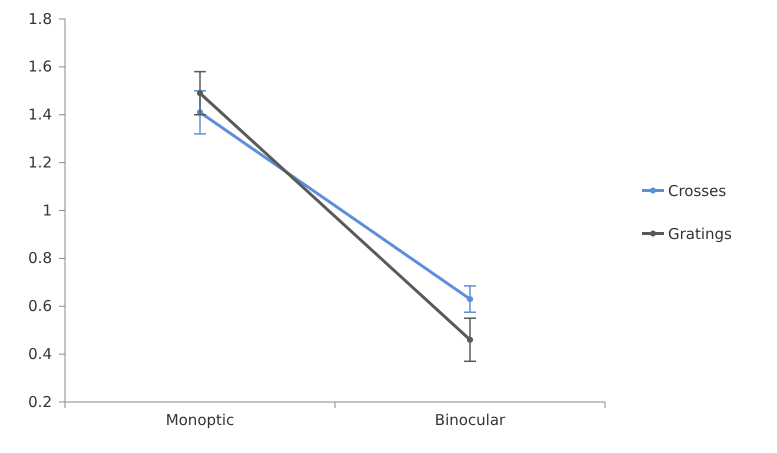 This screenshot has height=453, width=777. I want to click on x-tick-label: Binocular, so click(470, 420).